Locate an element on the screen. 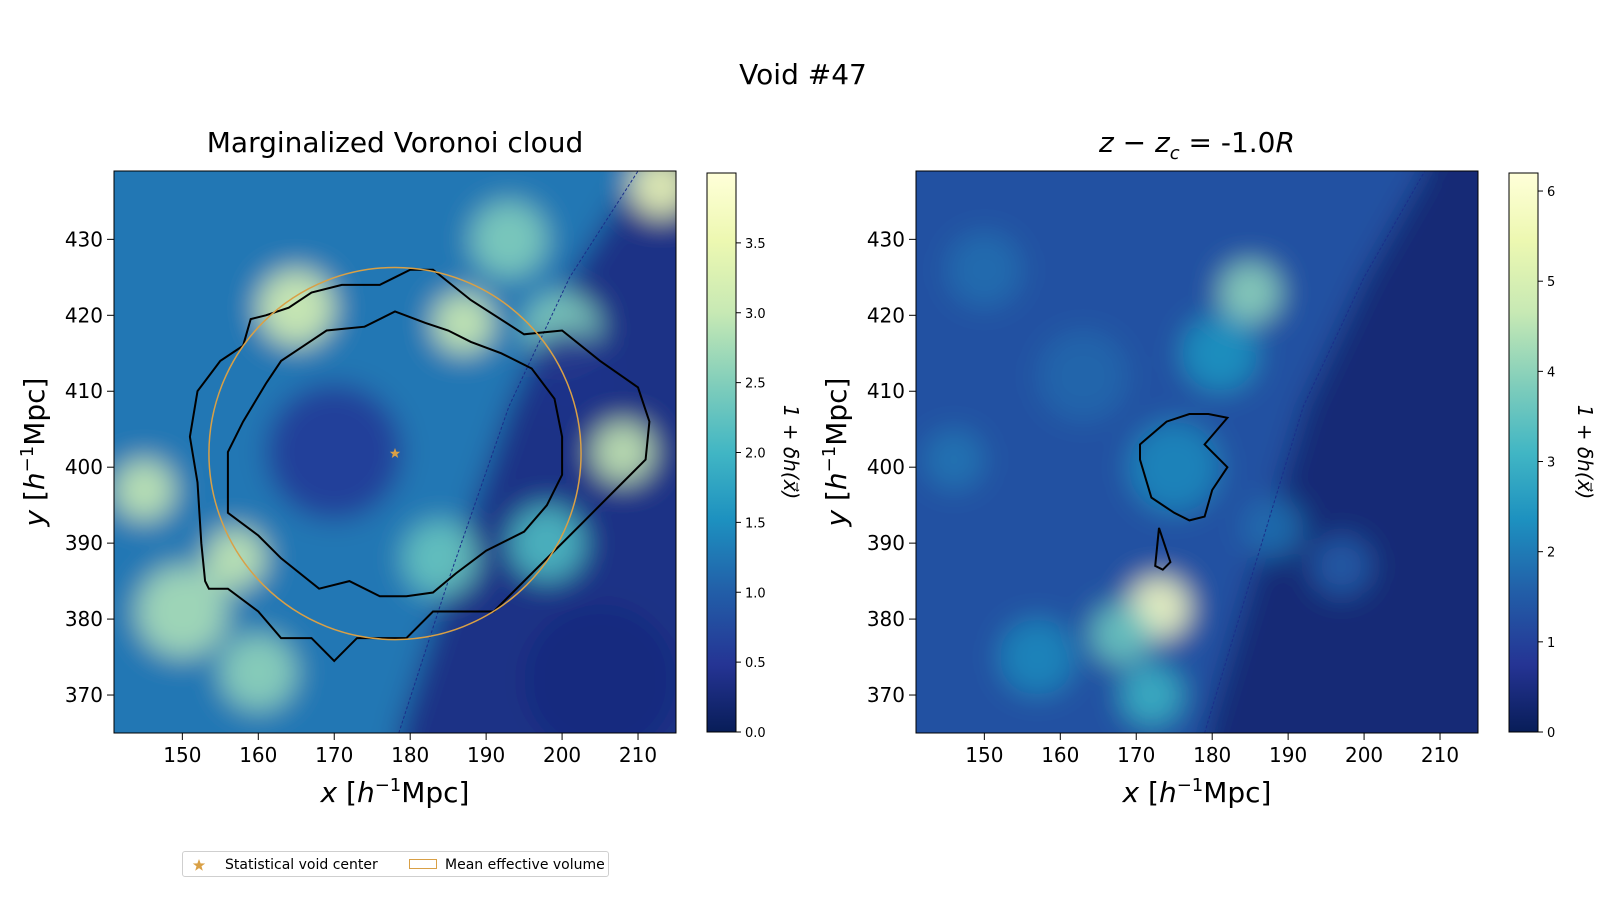 The image size is (1600, 900). colorbar-tick-label: 0.0 is located at coordinates (755, 733).